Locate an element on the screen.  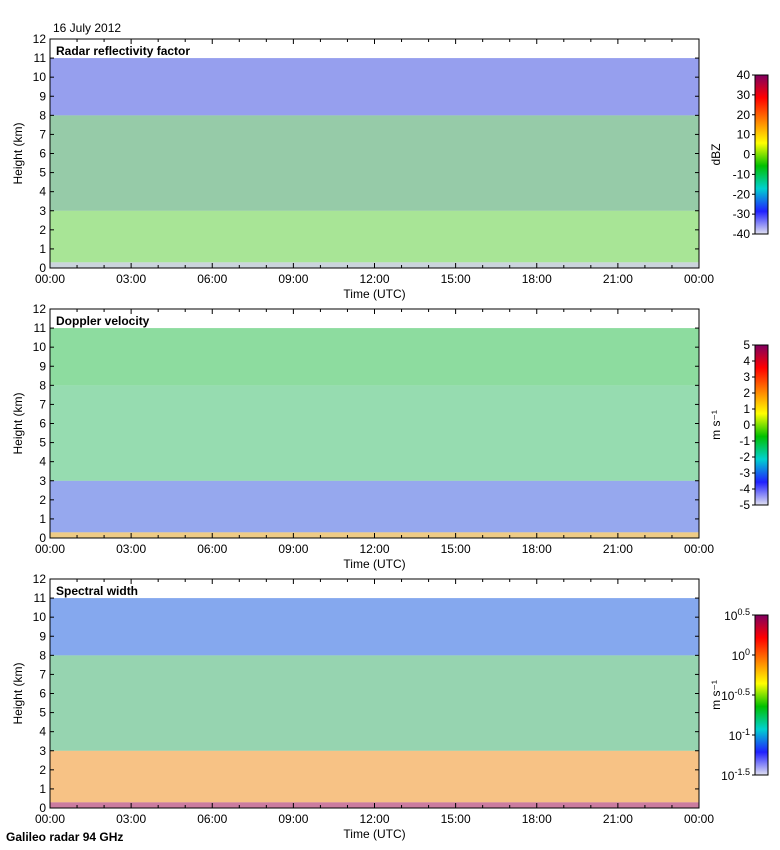
colorbar-tick-label: 10-1 is located at coordinates (739, 735).